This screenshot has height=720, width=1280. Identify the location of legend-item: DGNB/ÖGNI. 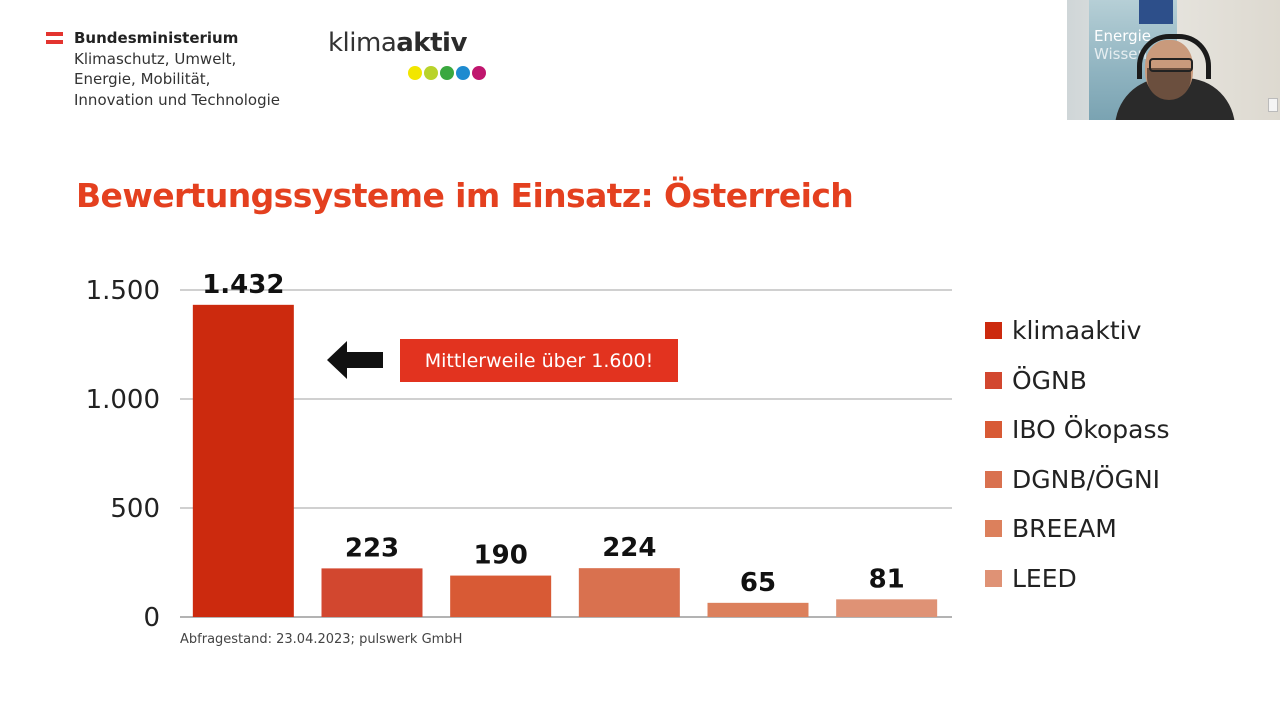
(1077, 480).